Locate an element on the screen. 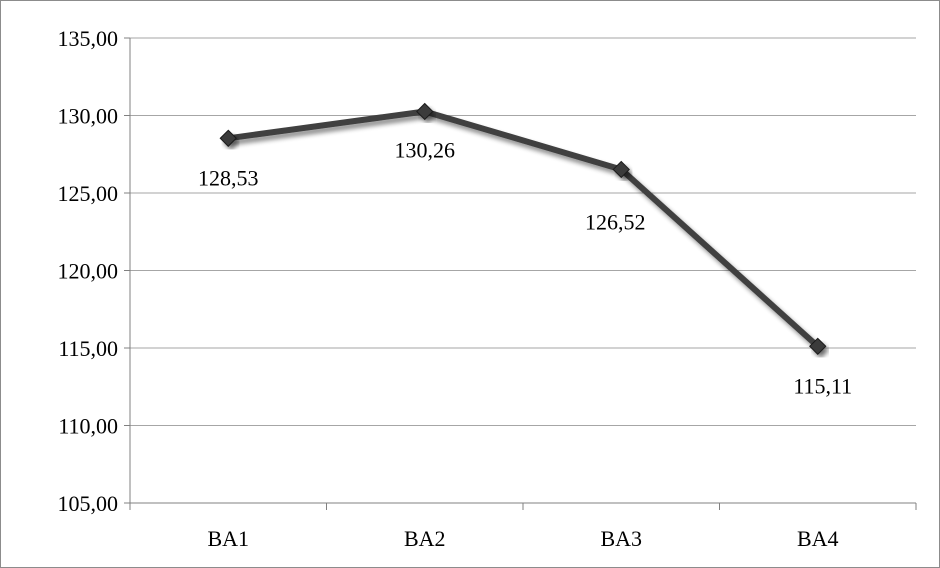 This screenshot has height=568, width=940. data-label: 130,26 is located at coordinates (425, 149).